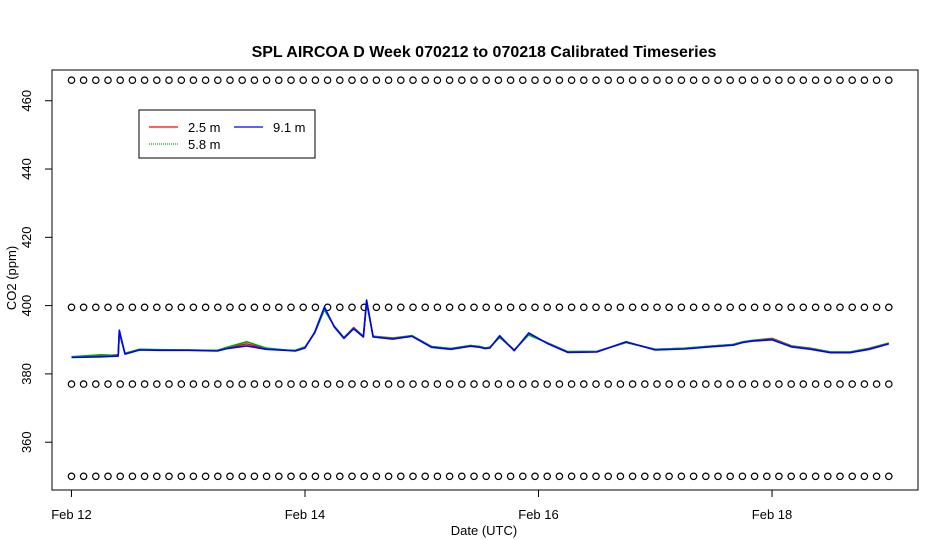 This screenshot has width=936, height=540. Describe the element at coordinates (204, 144) in the screenshot. I see `legend-label-5-8m: 5.8 m` at that location.